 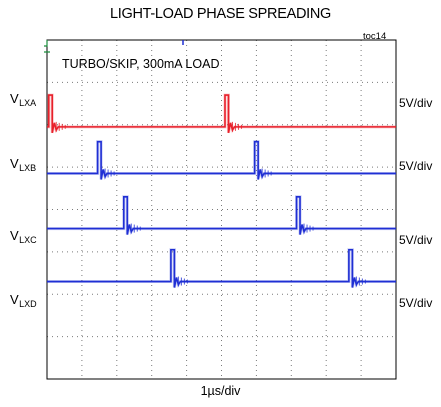 What do you see at coordinates (23, 236) in the screenshot?
I see `series-label-lxc: VLXC` at bounding box center [23, 236].